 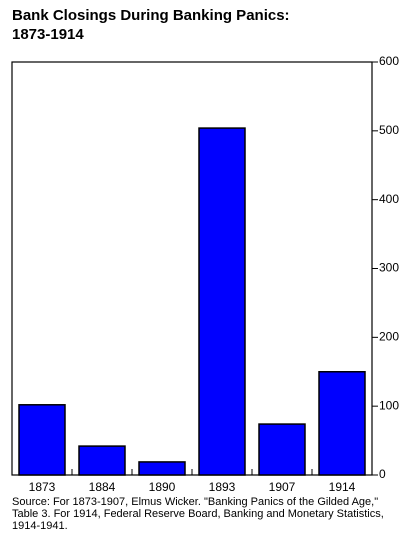 What do you see at coordinates (382, 474) in the screenshot?
I see `y-tick-label: 0` at bounding box center [382, 474].